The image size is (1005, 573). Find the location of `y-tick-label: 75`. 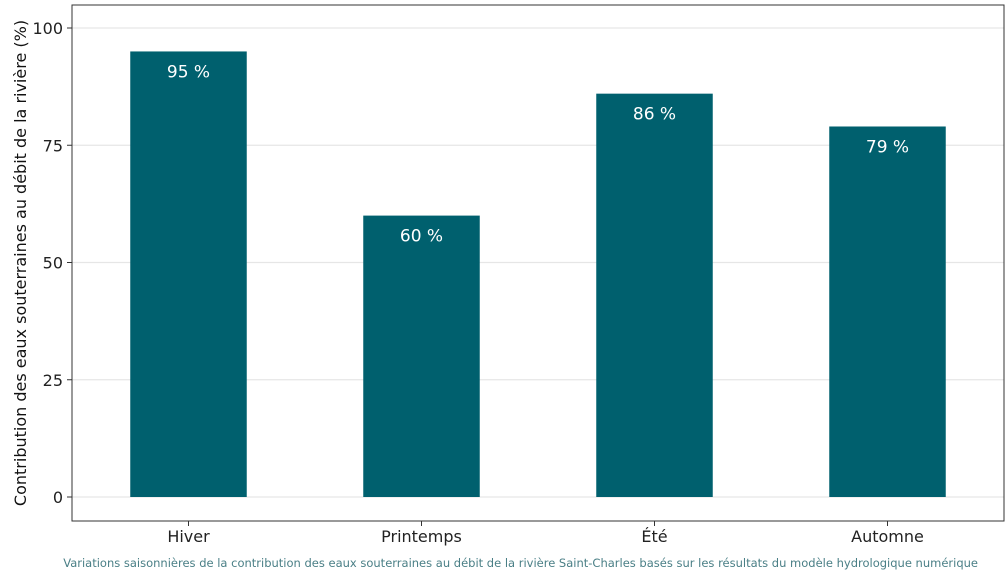

y-tick-label: 75 is located at coordinates (53, 145).